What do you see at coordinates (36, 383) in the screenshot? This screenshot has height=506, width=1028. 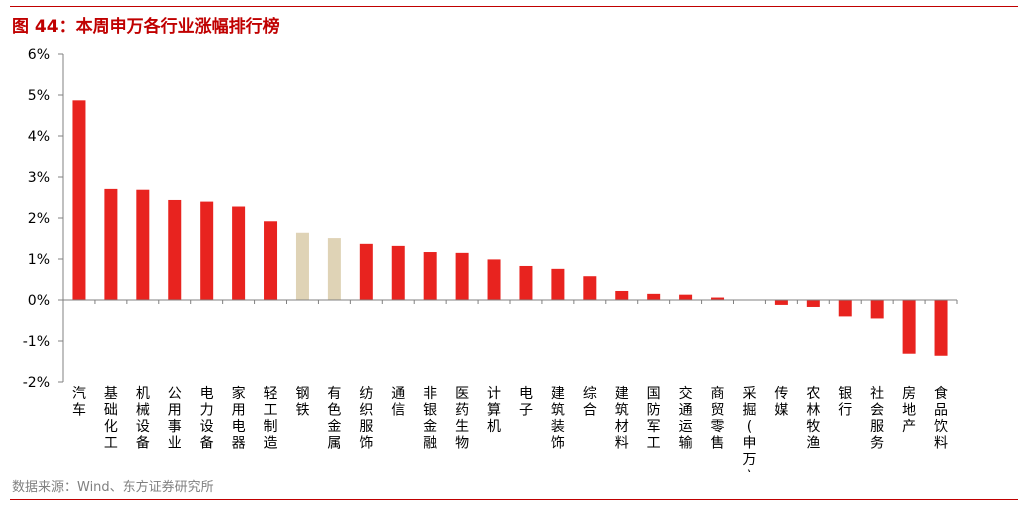 I see `y-tick-label: -2%` at bounding box center [36, 383].